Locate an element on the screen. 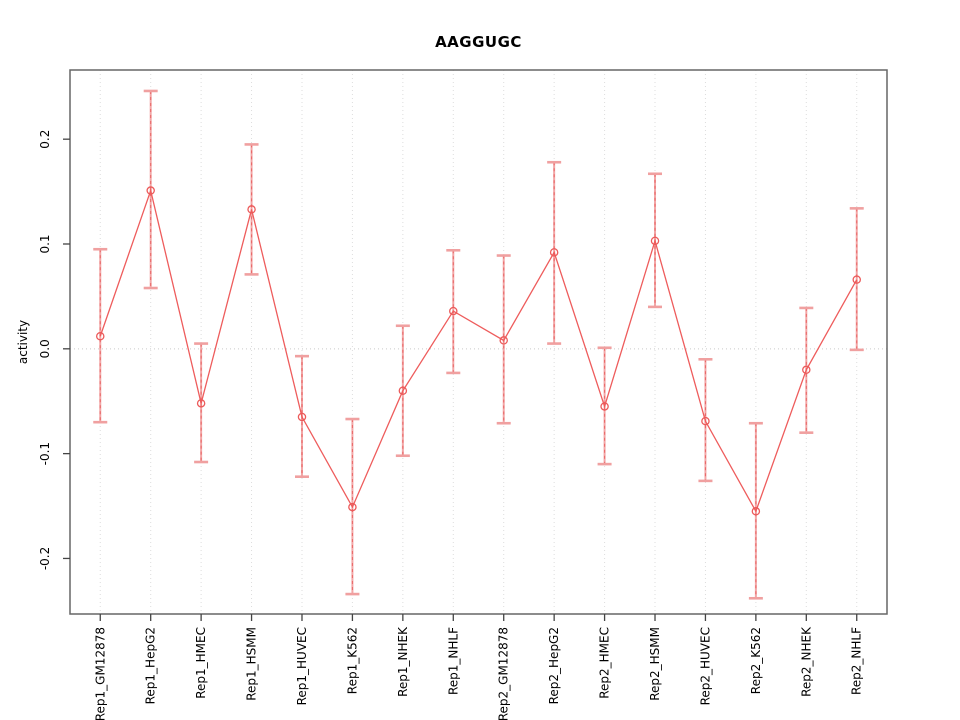 This screenshot has width=960, height=720. x-tick-label: Rep1_GM12878 is located at coordinates (100, 673).